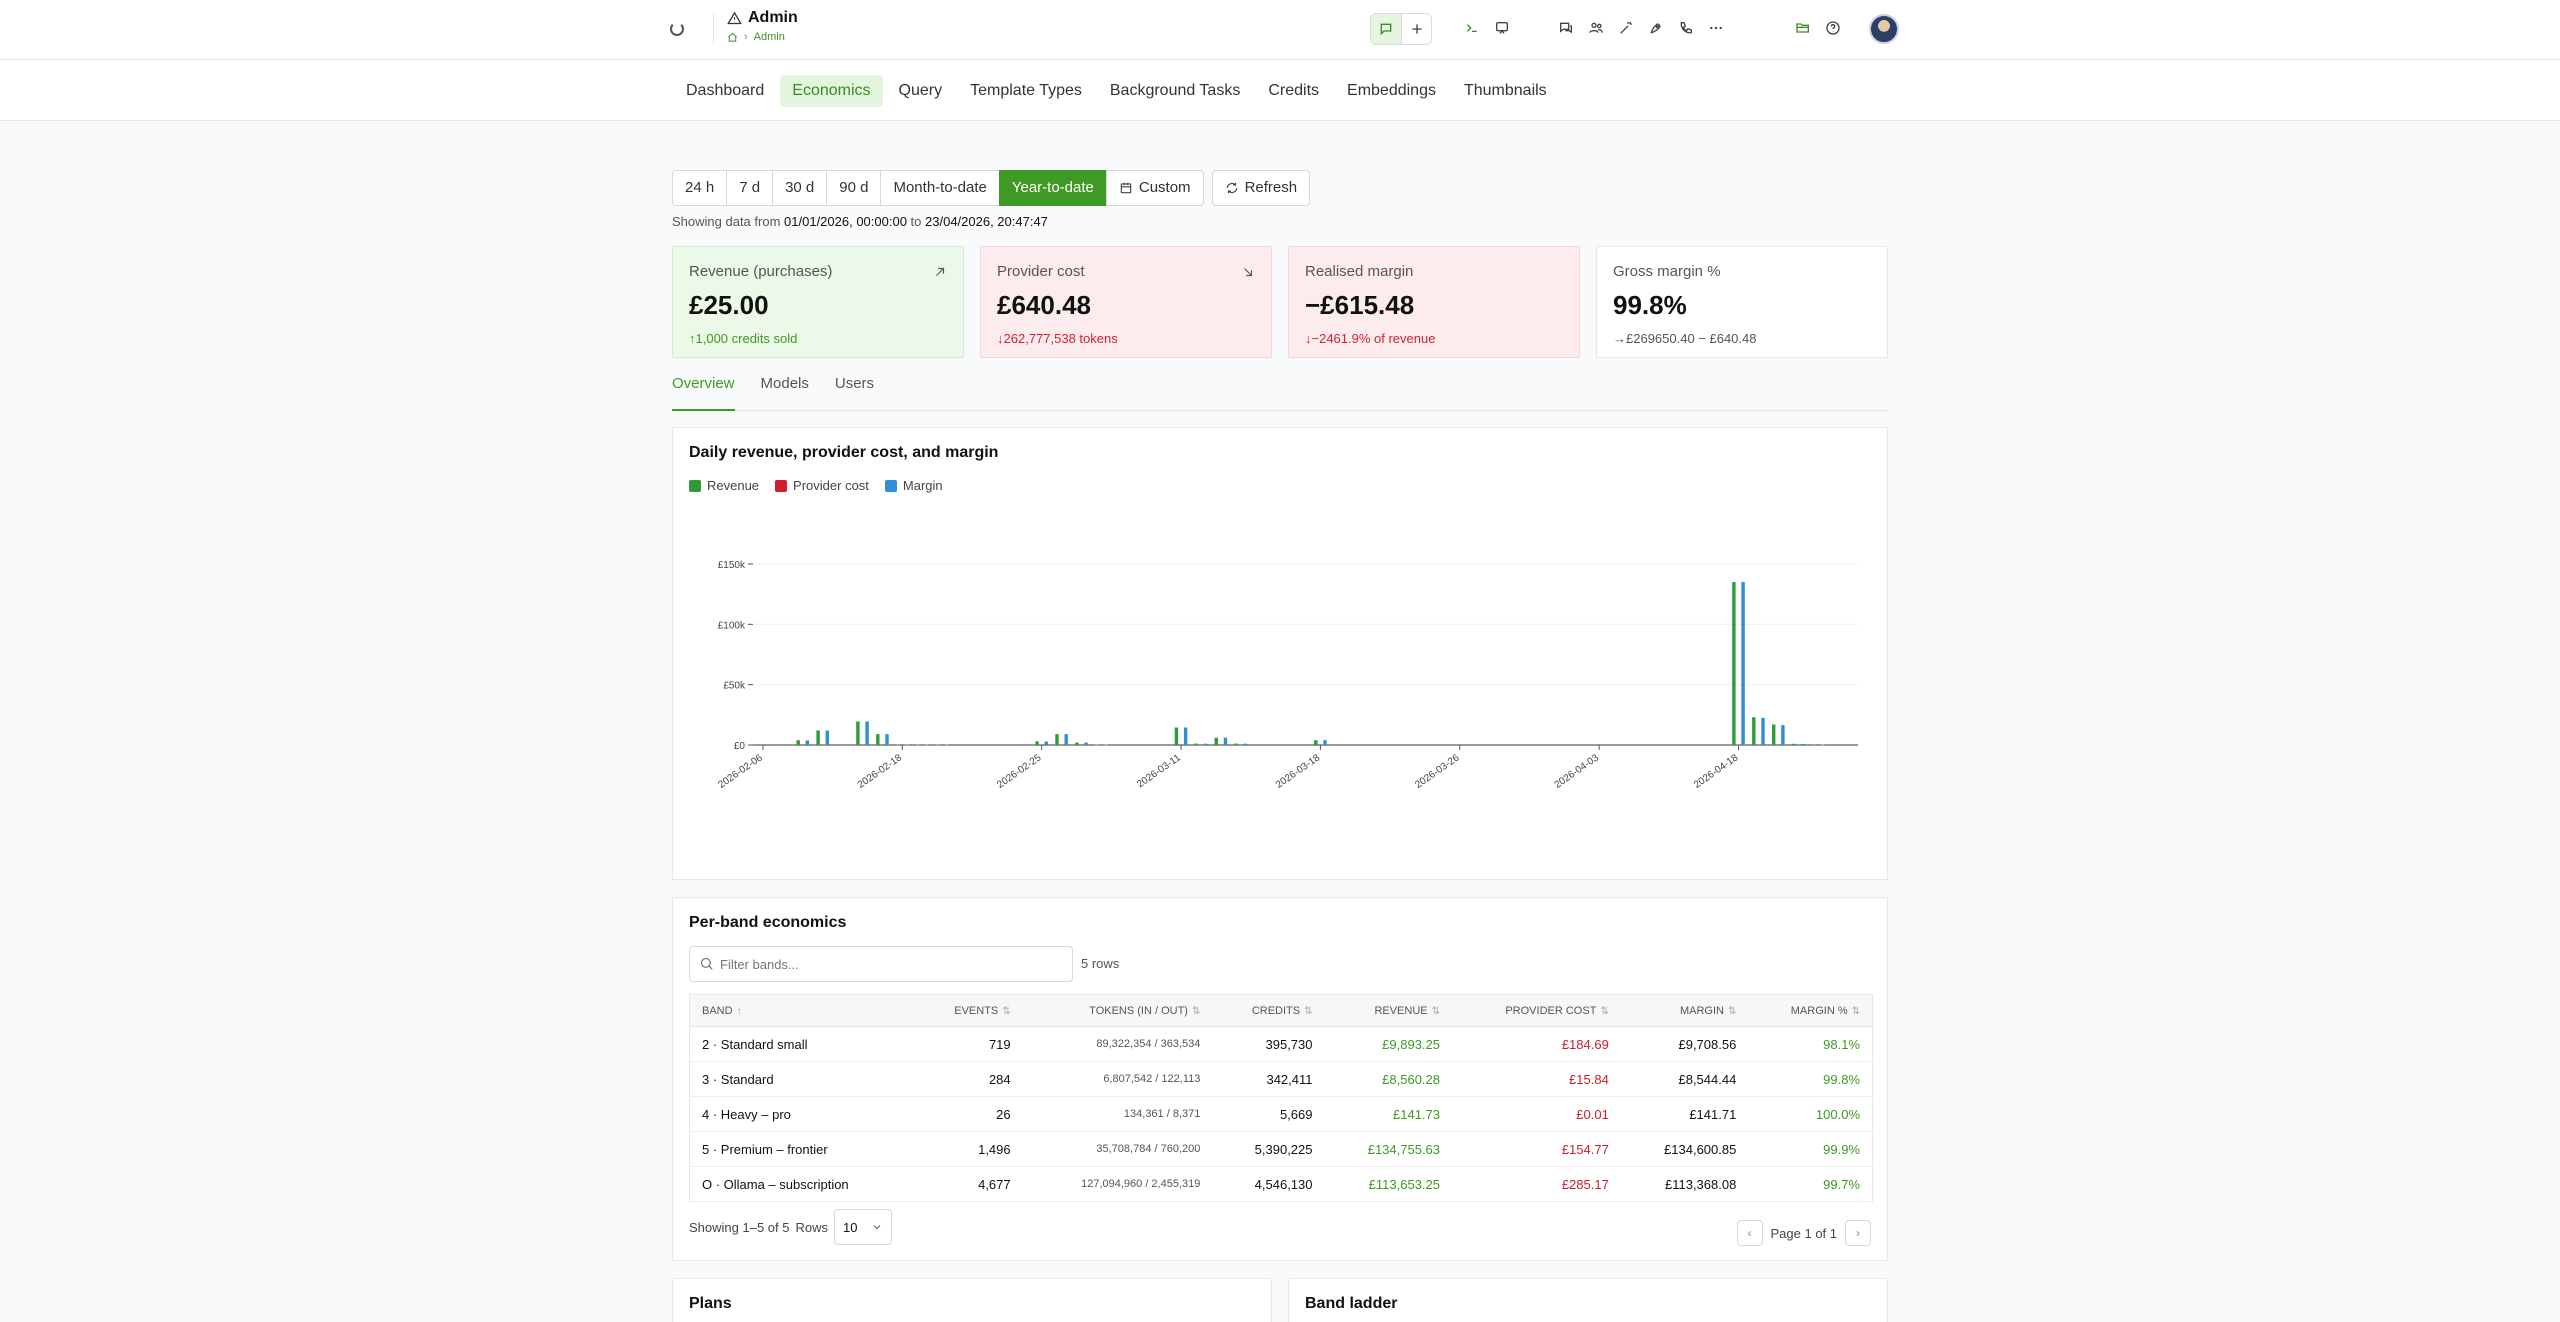 The image size is (2560, 1322). Describe the element at coordinates (969, 1010) in the screenshot. I see `col-events: EVENTS ⇅` at that location.